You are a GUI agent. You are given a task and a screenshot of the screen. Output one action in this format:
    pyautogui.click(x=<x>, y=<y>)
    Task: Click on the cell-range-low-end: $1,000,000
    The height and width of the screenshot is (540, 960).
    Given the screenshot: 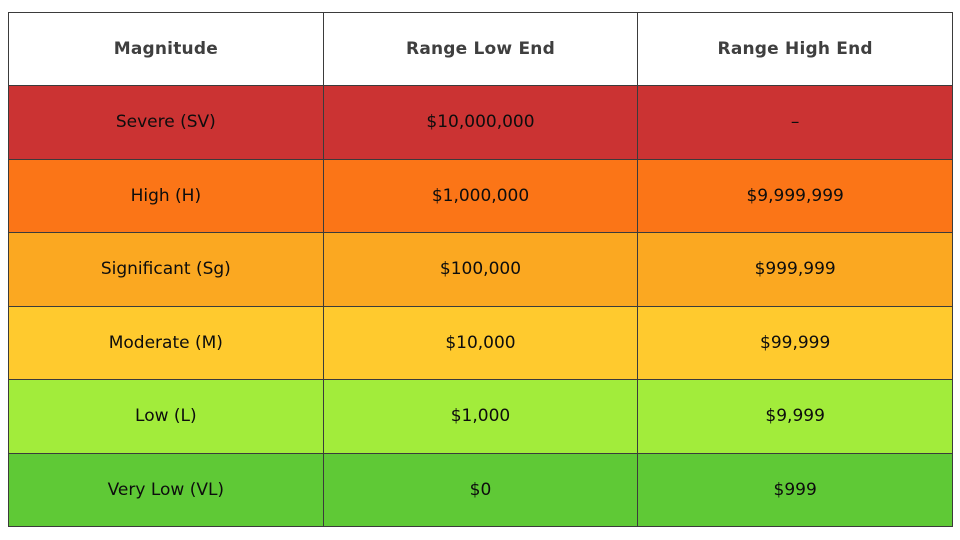 What is the action you would take?
    pyautogui.click(x=480, y=195)
    